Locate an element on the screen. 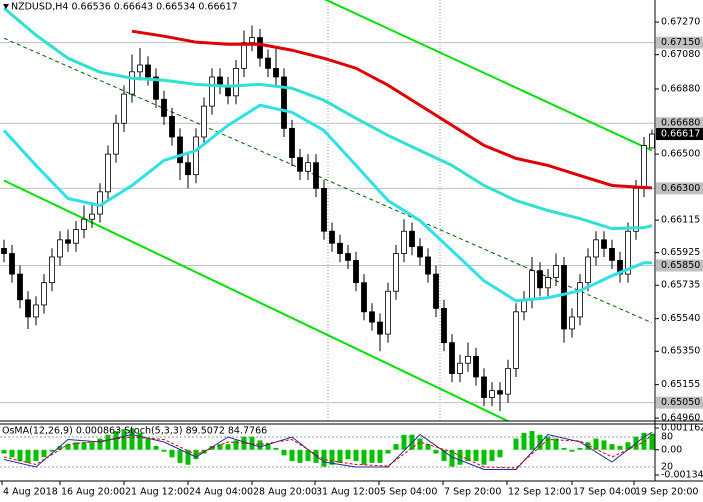  x-tick-label: 21 Aug 12:00 is located at coordinates (157, 492).